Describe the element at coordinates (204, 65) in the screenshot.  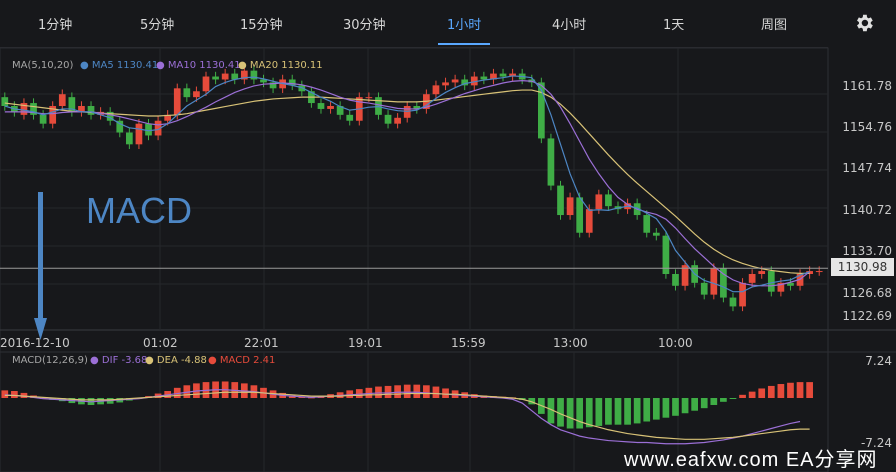
I see `ma10-value: MA10 1130.41` at that location.